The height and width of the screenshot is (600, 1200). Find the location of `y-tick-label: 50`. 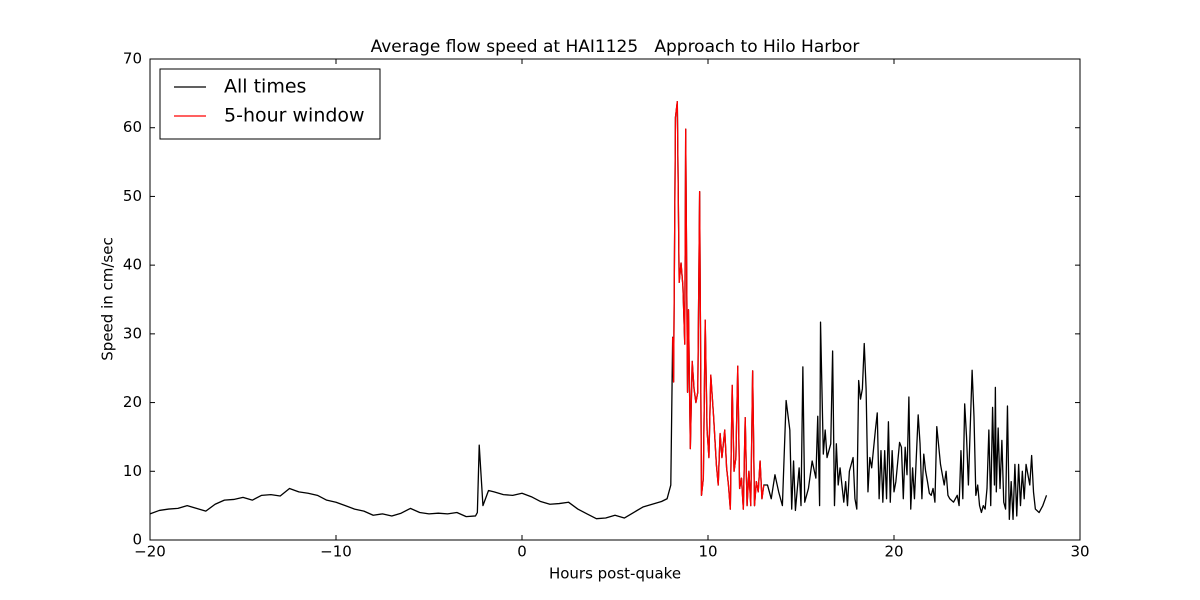

y-tick-label: 50 is located at coordinates (132, 196).